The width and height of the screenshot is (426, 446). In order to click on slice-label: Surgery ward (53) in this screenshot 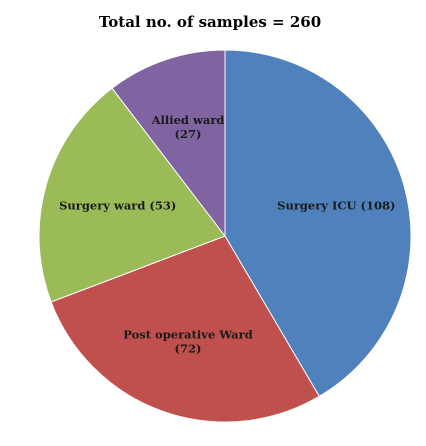, I will do `click(117, 205)`.